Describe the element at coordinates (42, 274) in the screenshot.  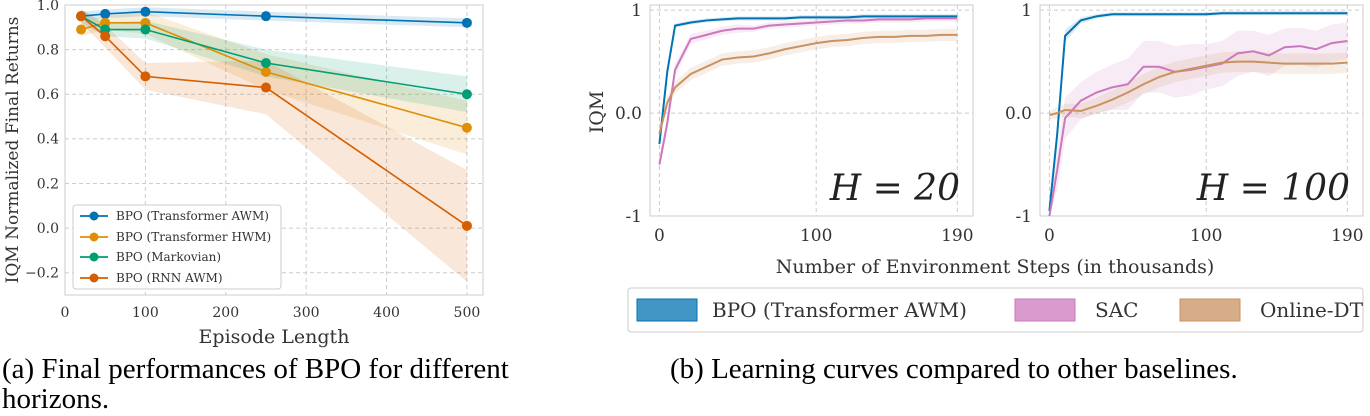
I see `y-tick-label: −0.2` at that location.